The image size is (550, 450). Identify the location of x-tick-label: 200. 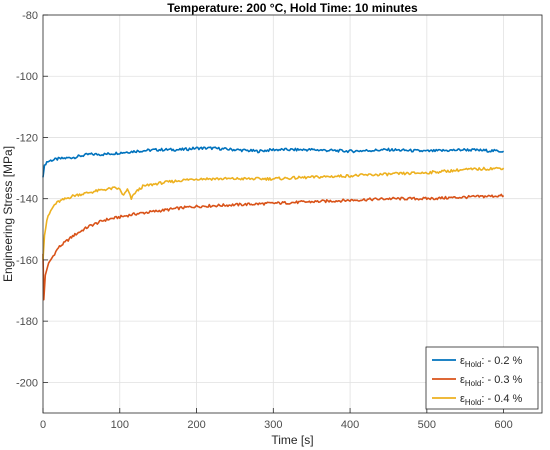
(196, 425).